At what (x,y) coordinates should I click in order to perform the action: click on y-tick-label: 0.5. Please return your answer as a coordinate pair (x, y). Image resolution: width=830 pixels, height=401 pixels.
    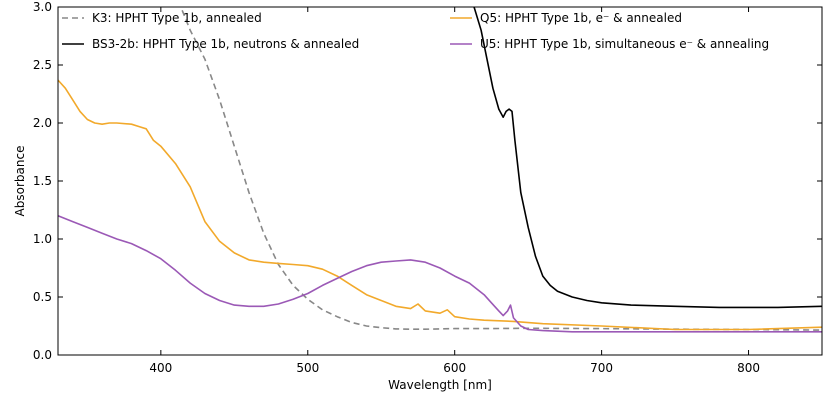
    Looking at the image, I should click on (42, 297).